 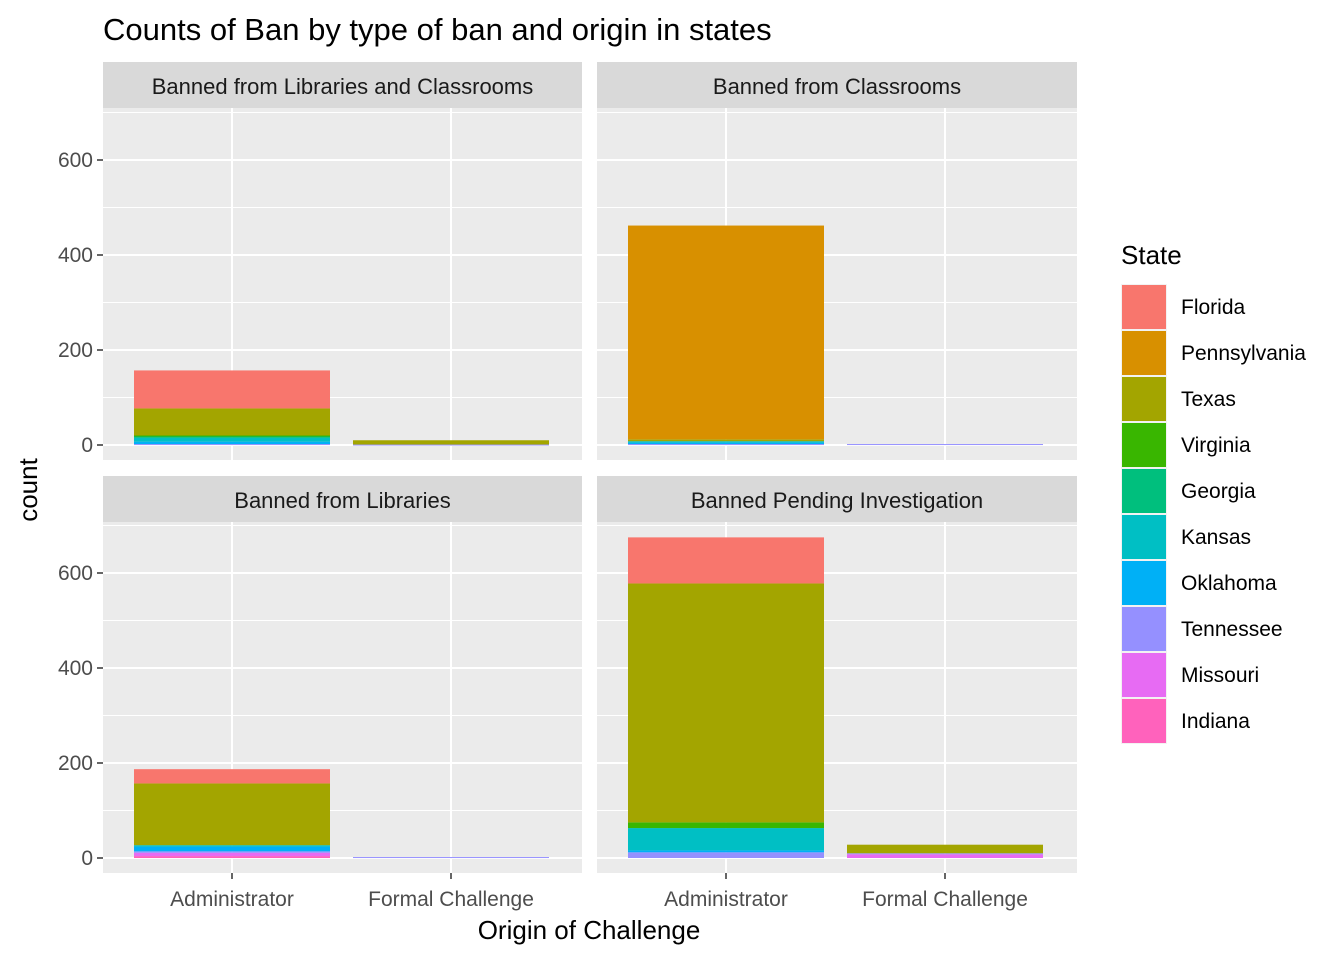 I want to click on legend-item: Missouri, so click(x=1190, y=675).